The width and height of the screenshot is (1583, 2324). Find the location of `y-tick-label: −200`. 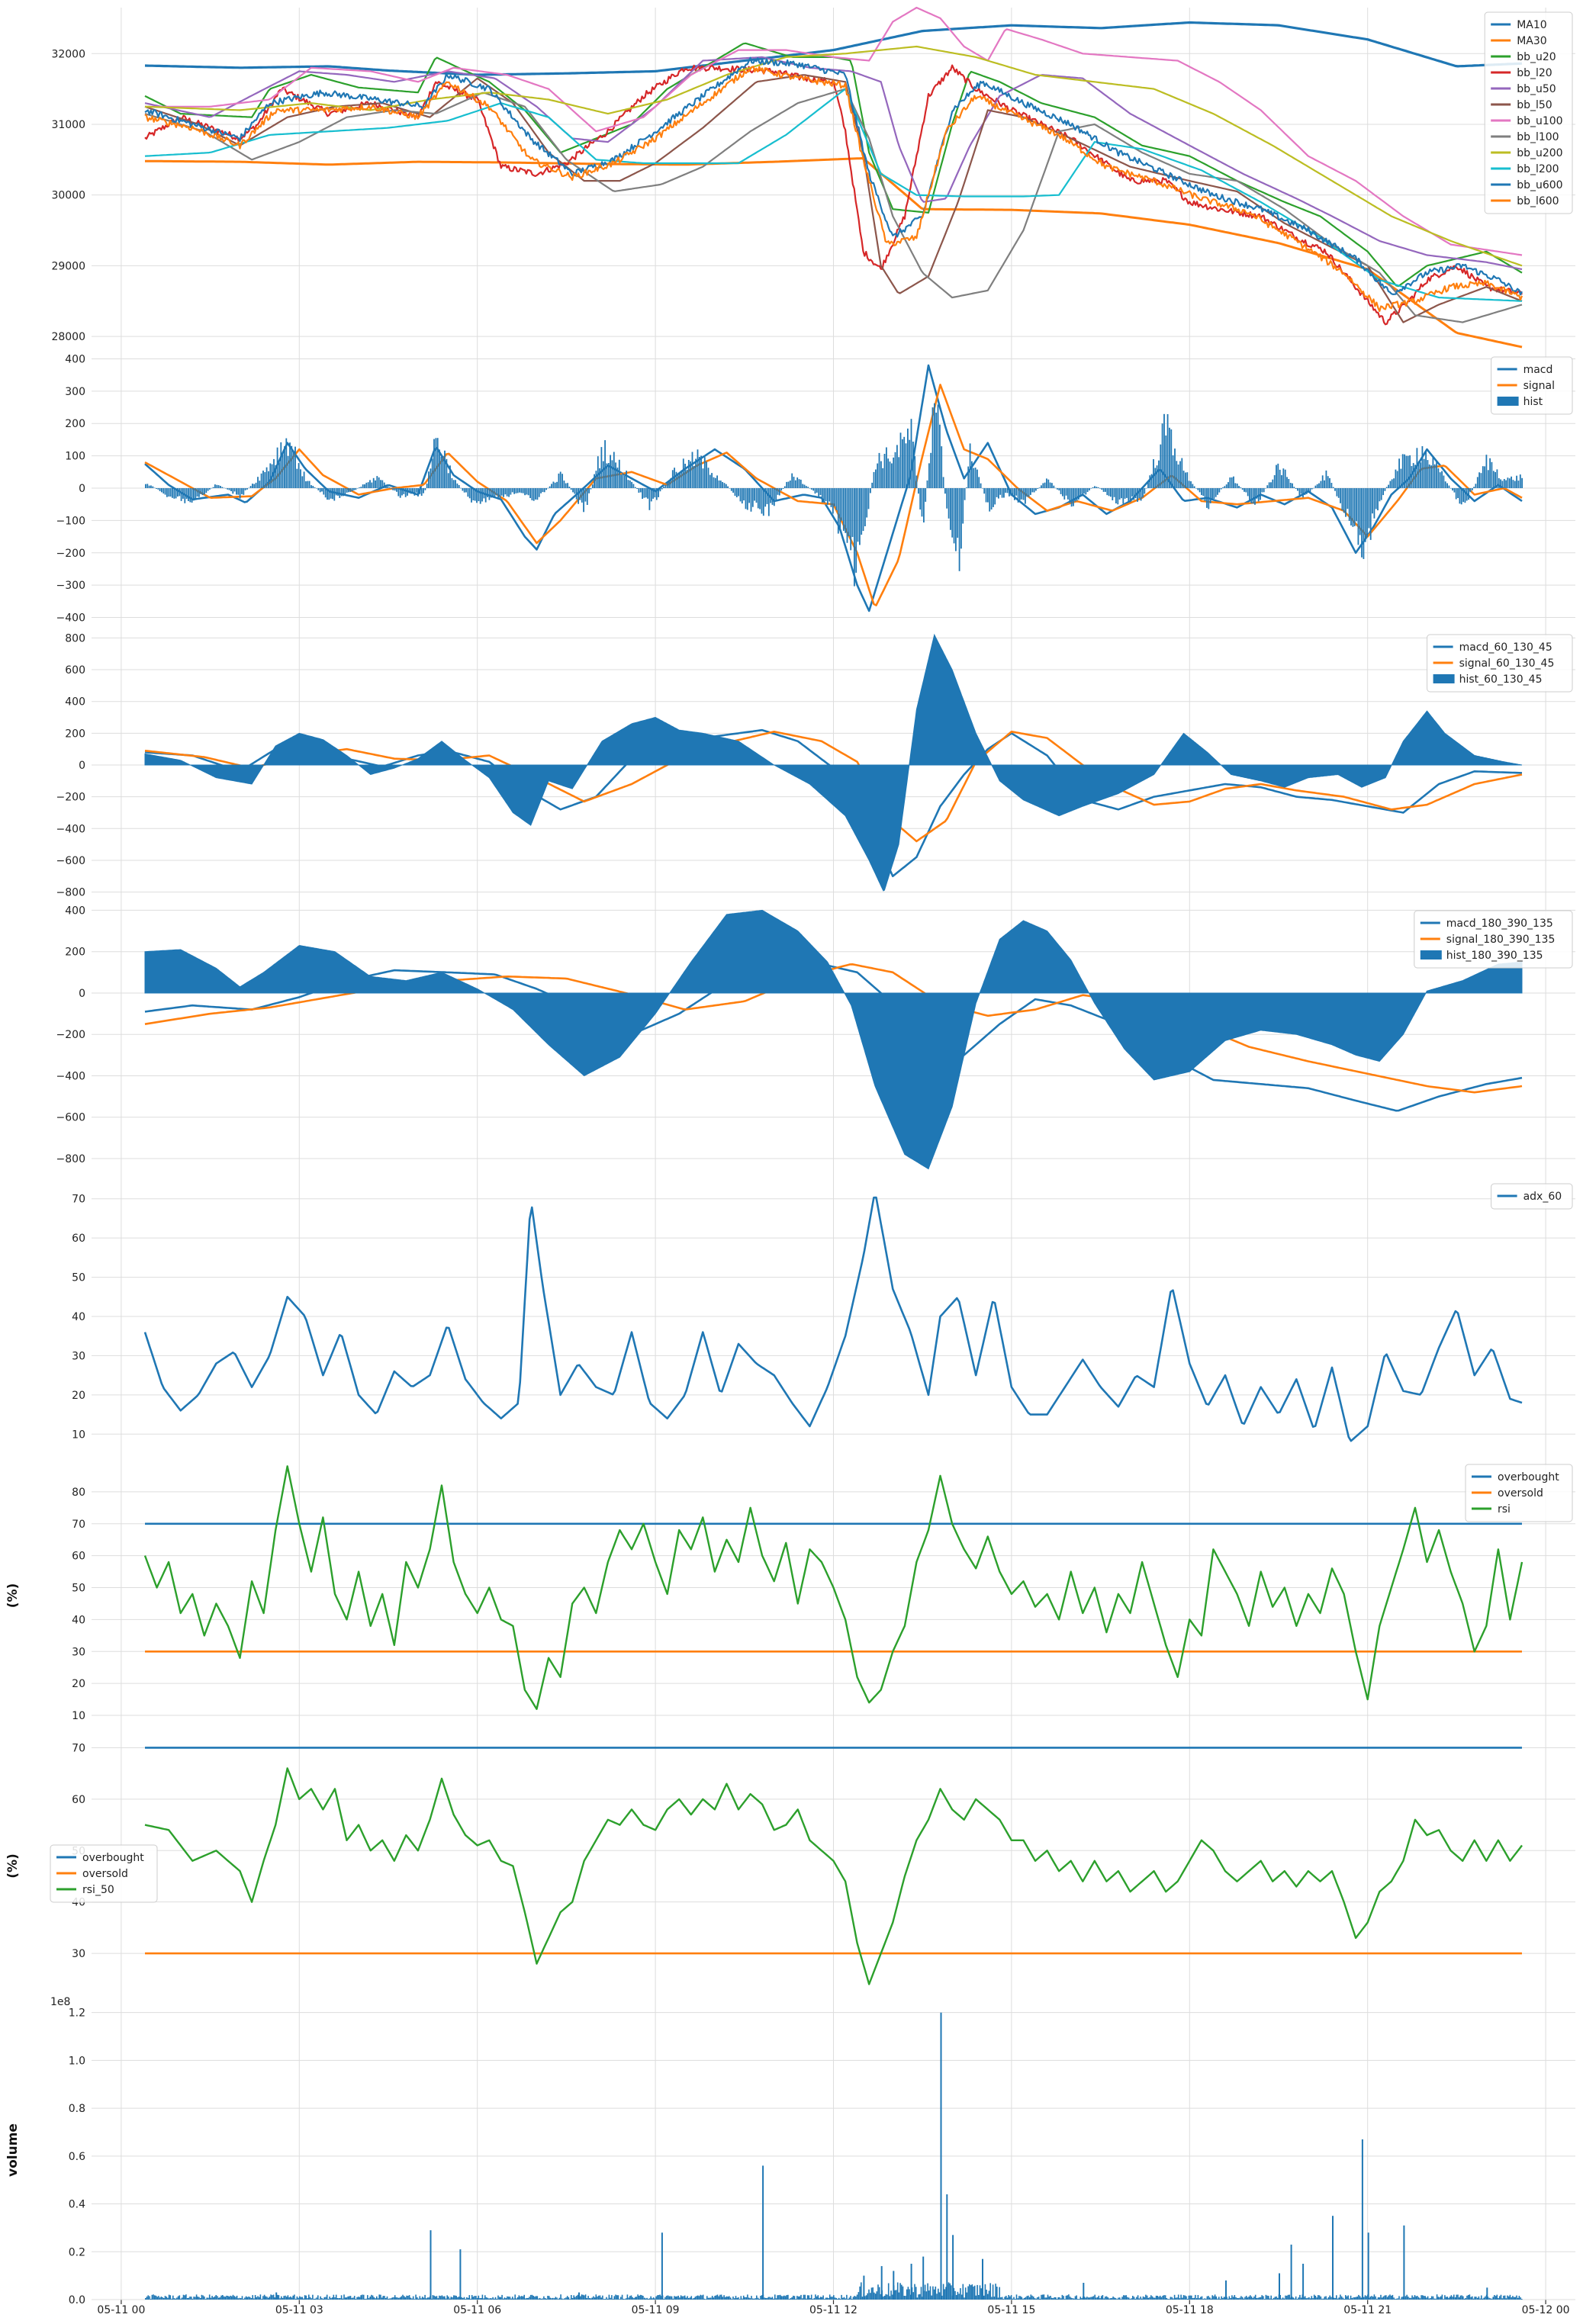

y-tick-label: −200 is located at coordinates (70, 554).